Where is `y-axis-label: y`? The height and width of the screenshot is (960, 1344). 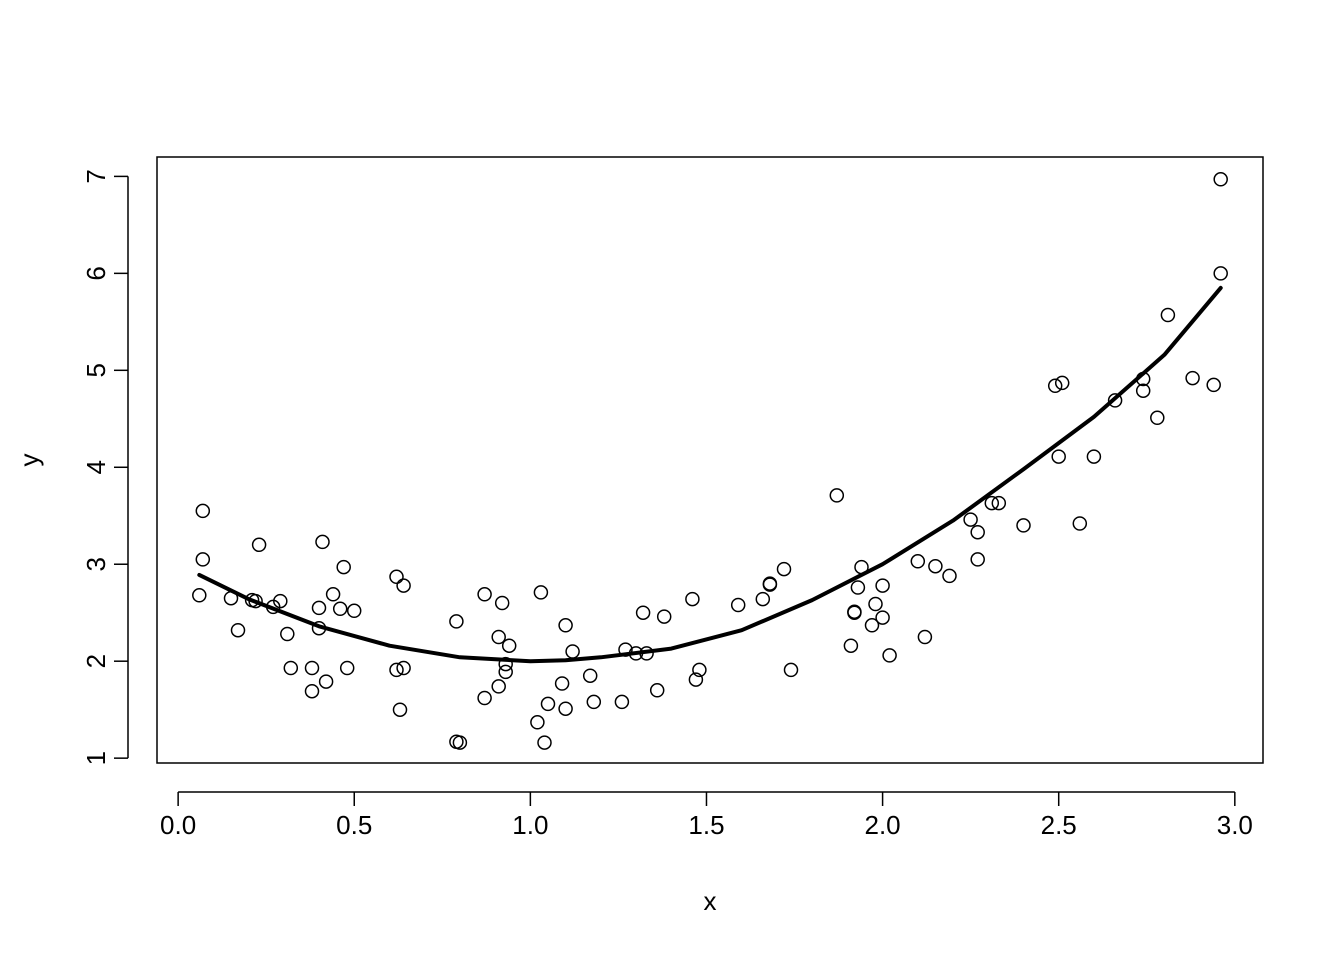
y-axis-label: y is located at coordinates (29, 460).